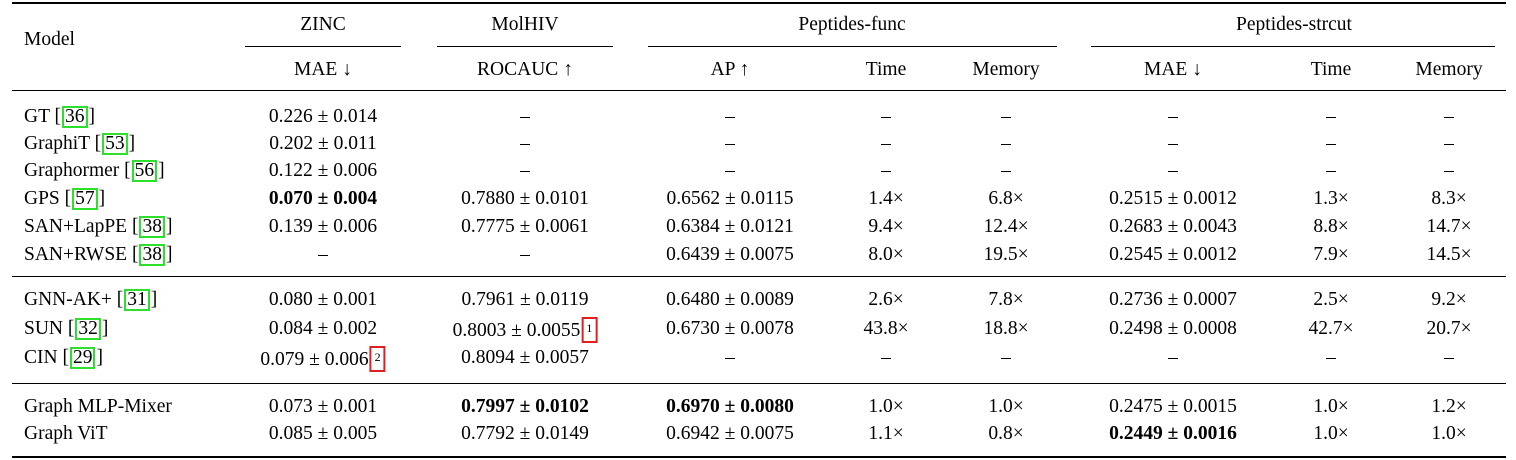  I want to click on cell-value: 1.4×, so click(886, 198).